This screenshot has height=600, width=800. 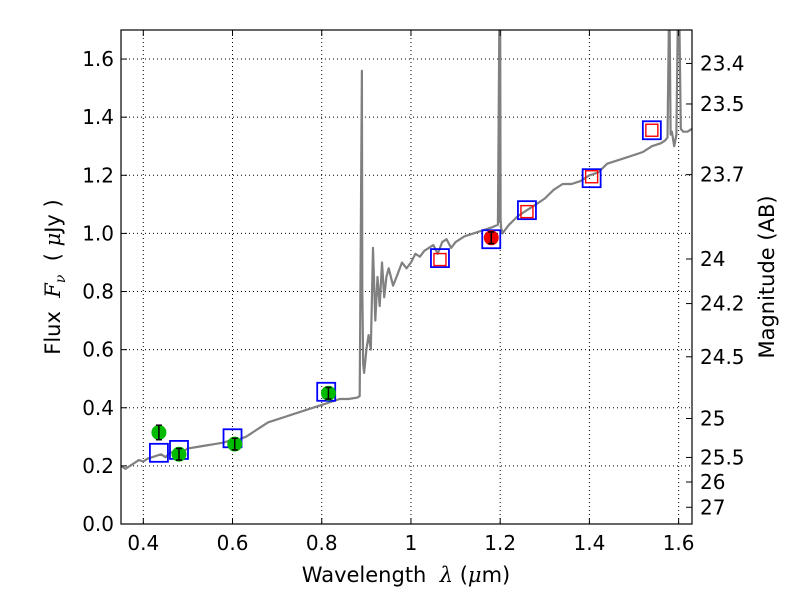 I want to click on y-tick-label: 0.8, so click(x=98, y=292).